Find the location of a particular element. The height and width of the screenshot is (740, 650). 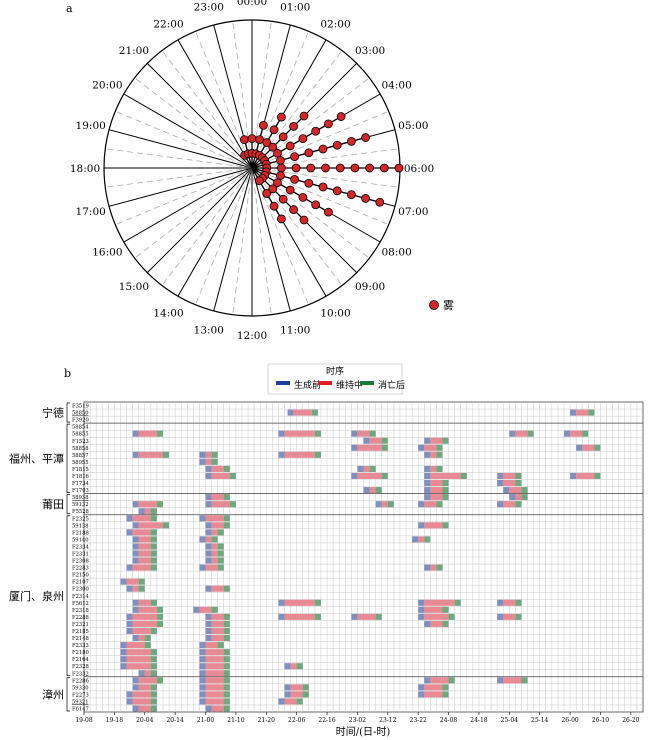

hour-label: 02:00 is located at coordinates (335, 24).